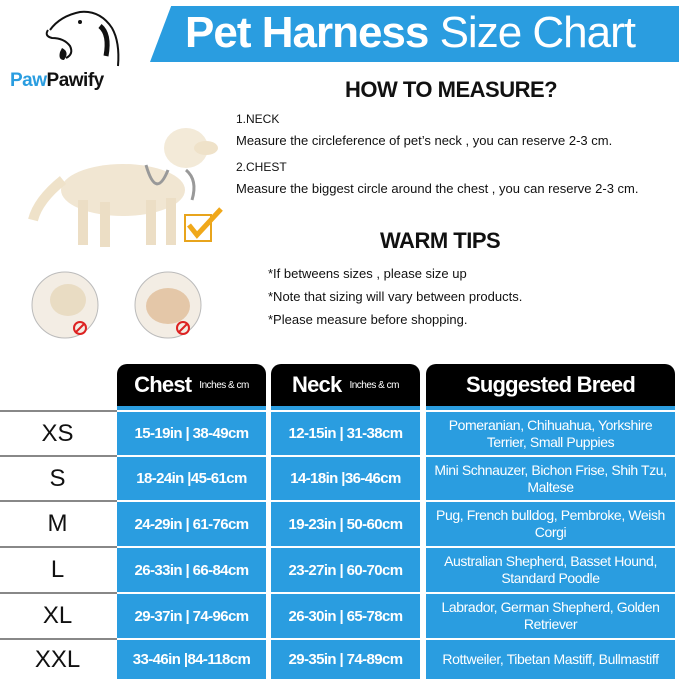  What do you see at coordinates (75, 80) in the screenshot?
I see `brand-part2: Pawify` at bounding box center [75, 80].